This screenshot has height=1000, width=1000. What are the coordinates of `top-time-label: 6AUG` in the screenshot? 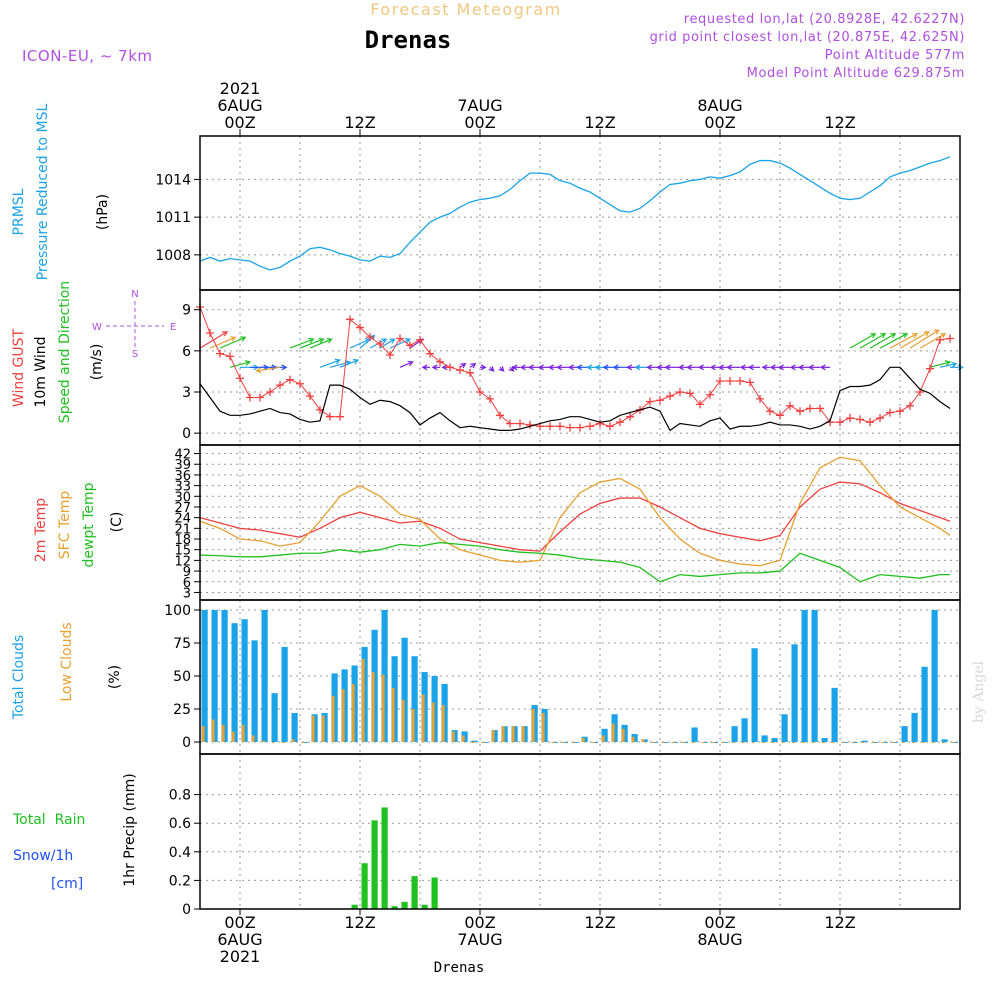 It's located at (239, 105).